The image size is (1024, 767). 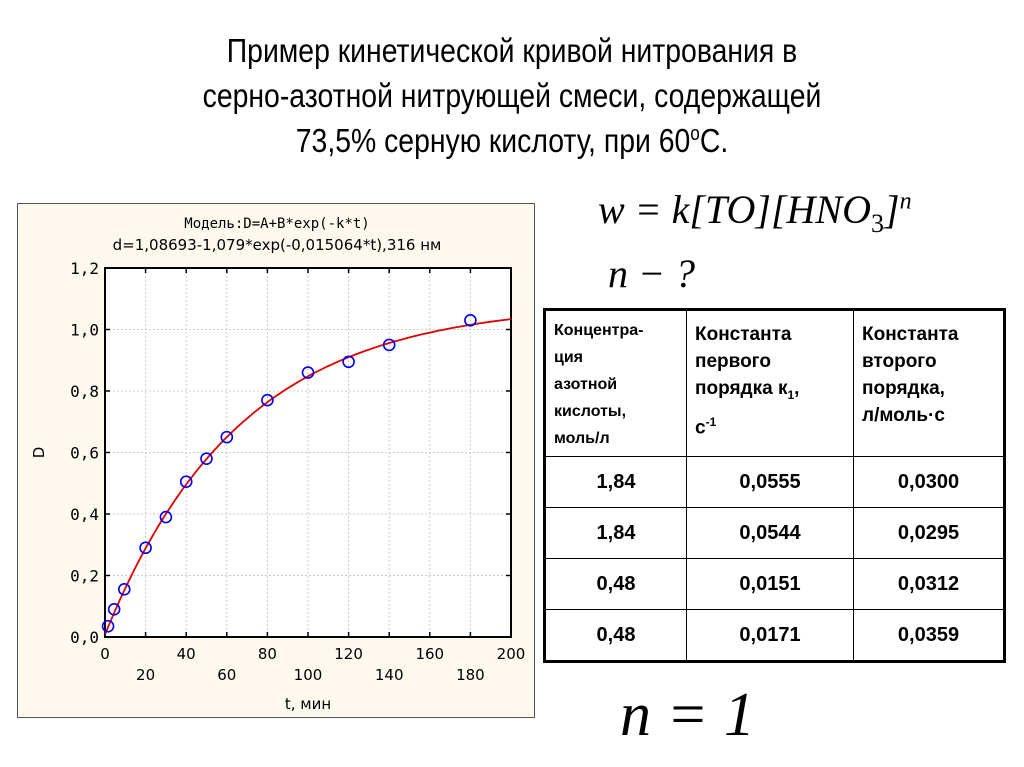 I want to click on y-tick-label: 0,0, so click(x=84, y=637).